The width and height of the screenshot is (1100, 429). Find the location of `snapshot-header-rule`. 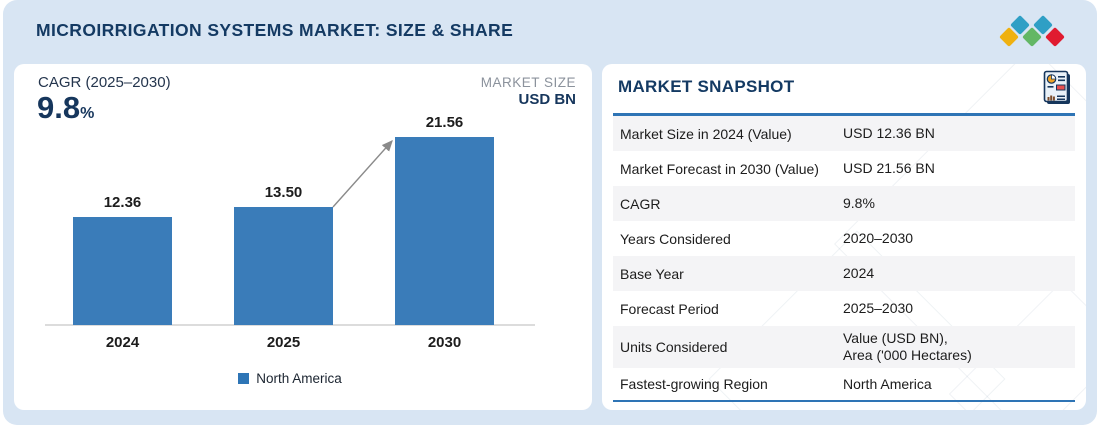

snapshot-header-rule is located at coordinates (844, 114).